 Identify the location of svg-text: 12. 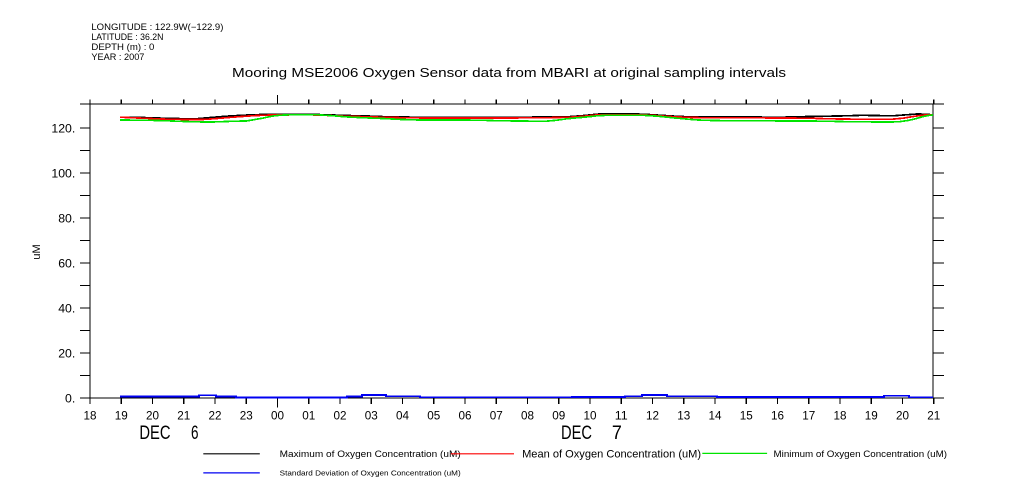
(652, 416).